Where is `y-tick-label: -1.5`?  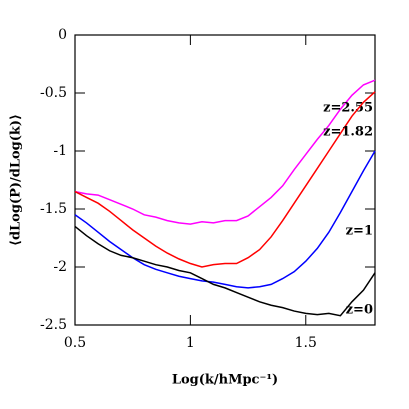 y-tick-label: -1.5 is located at coordinates (53, 209).